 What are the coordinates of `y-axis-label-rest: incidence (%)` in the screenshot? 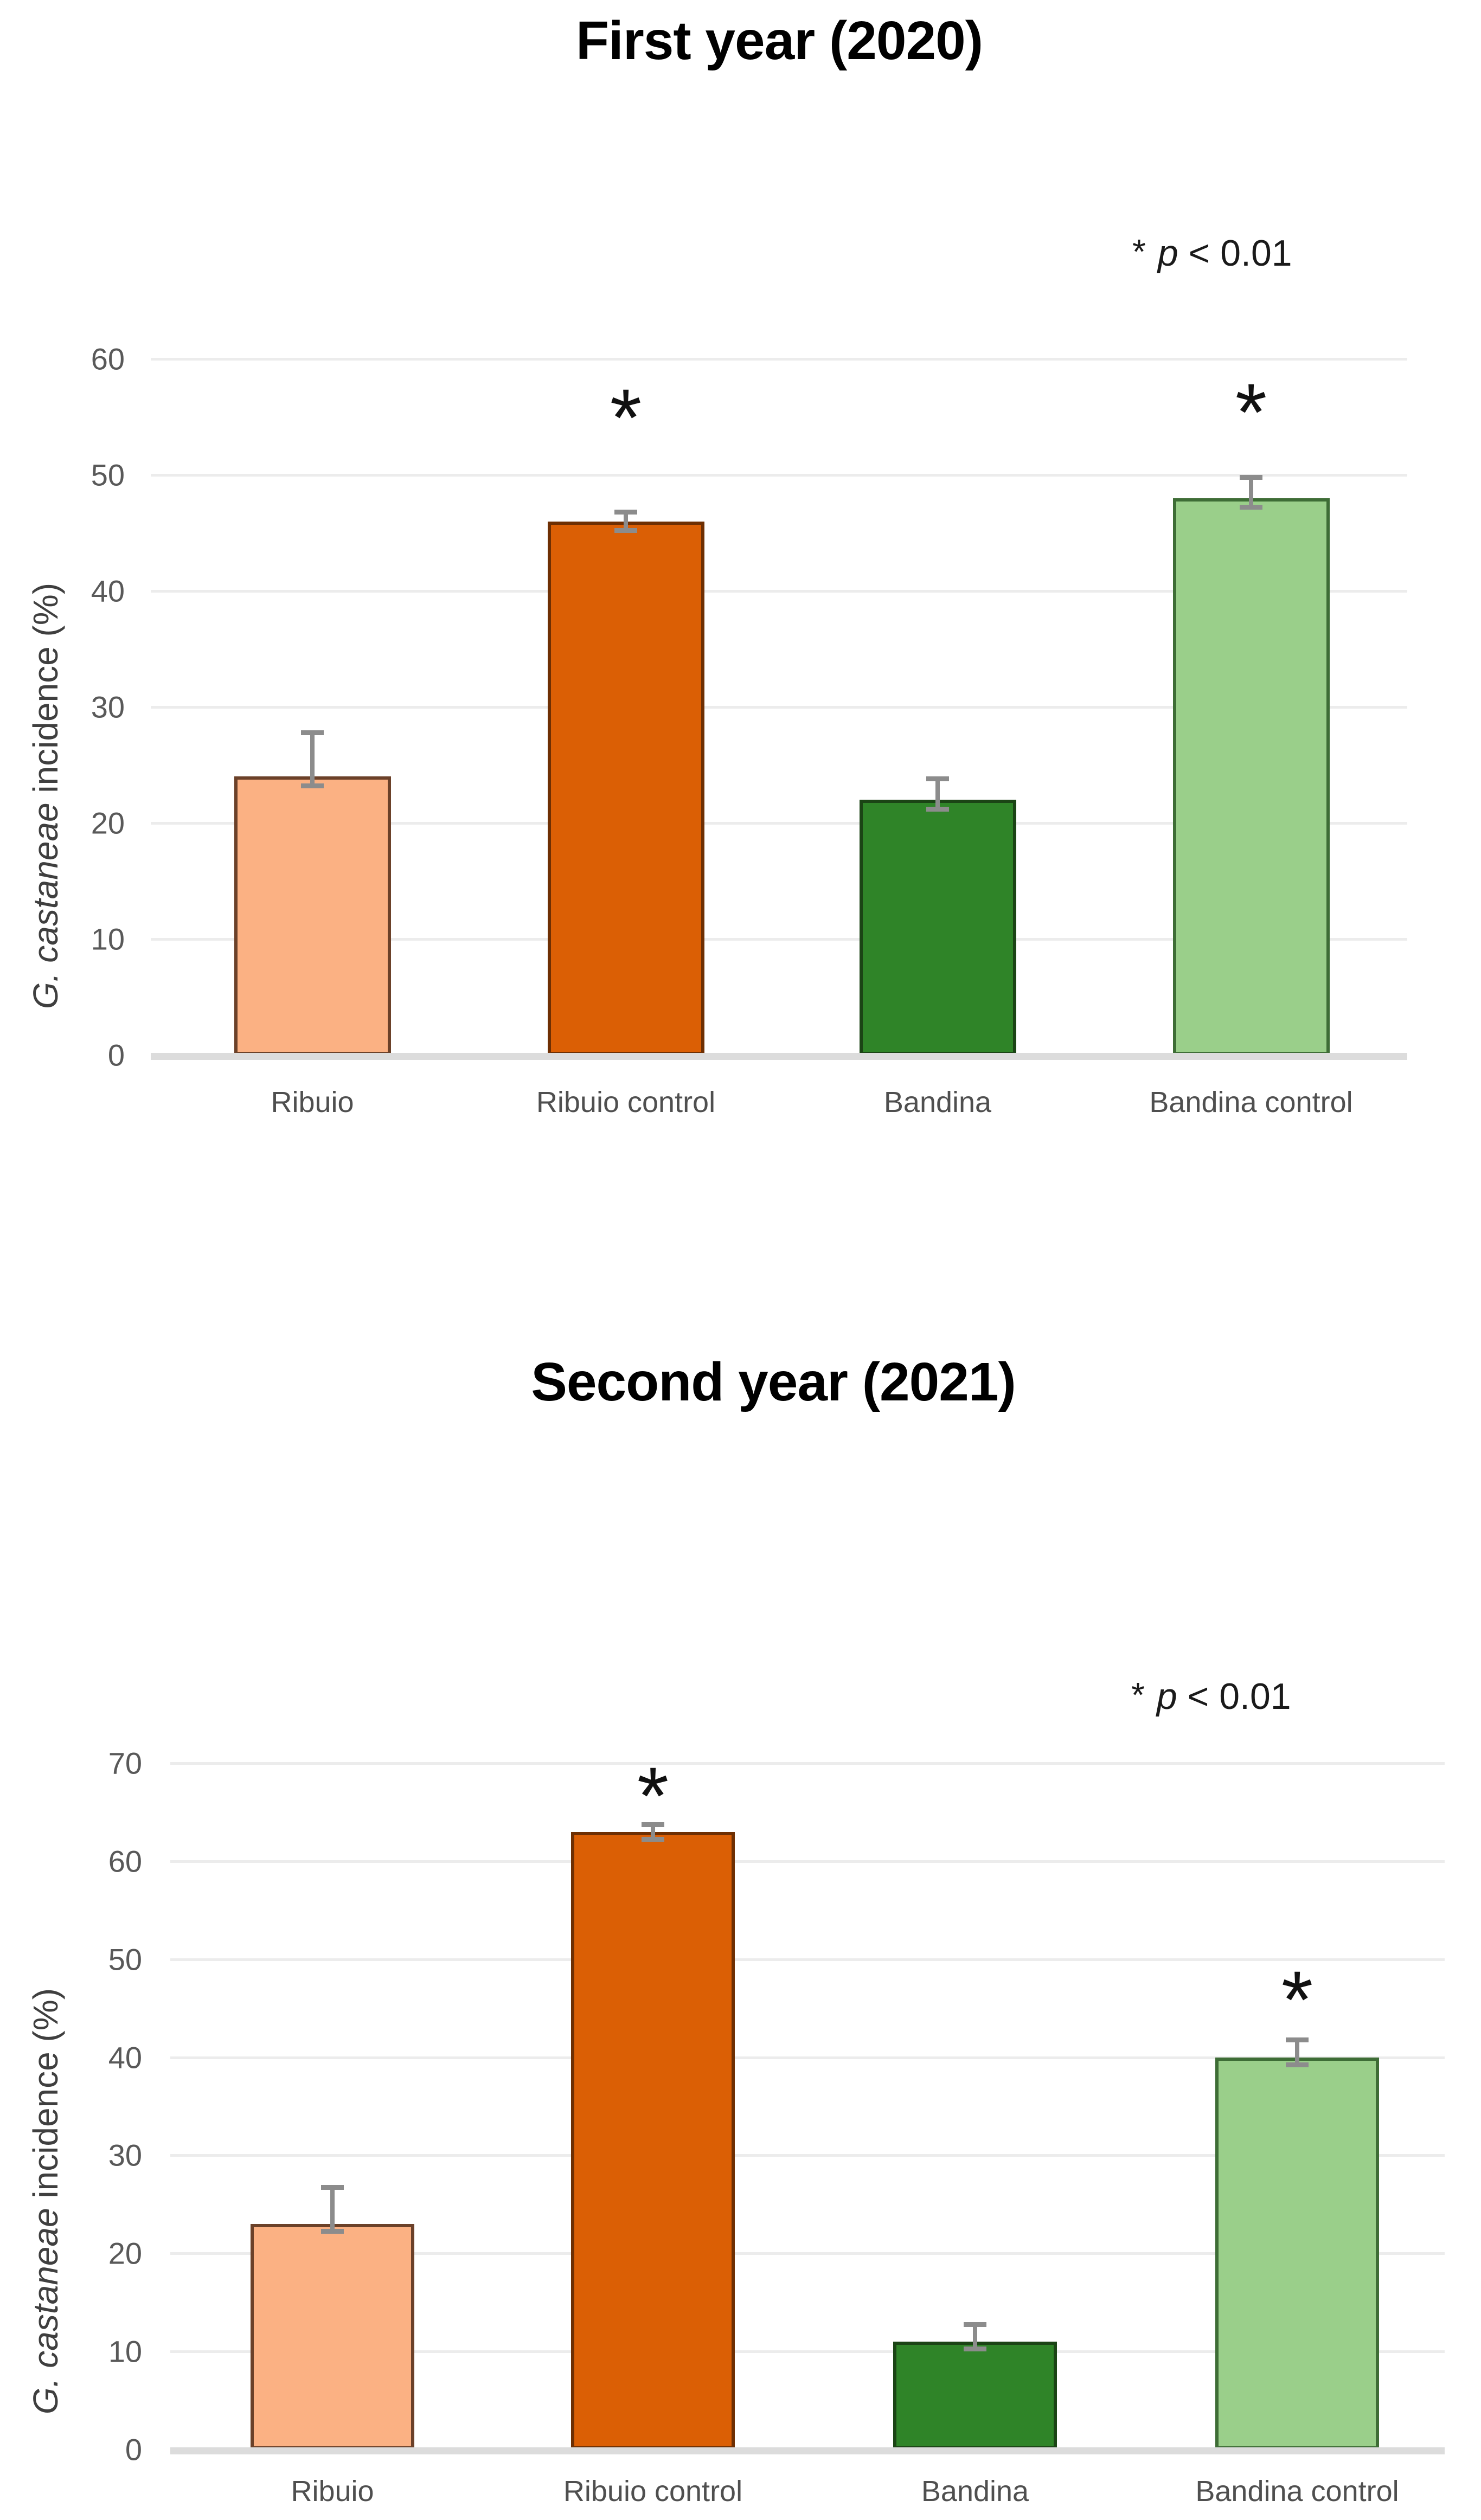 It's located at (45, 2098).